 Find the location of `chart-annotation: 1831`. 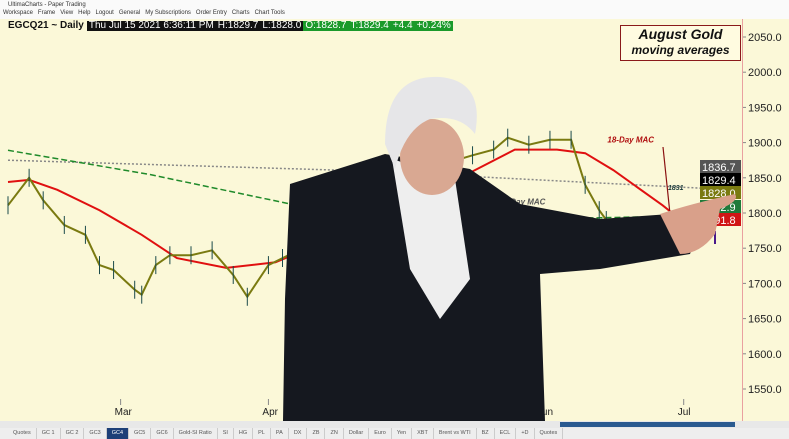

chart-annotation: 1831 is located at coordinates (676, 188).